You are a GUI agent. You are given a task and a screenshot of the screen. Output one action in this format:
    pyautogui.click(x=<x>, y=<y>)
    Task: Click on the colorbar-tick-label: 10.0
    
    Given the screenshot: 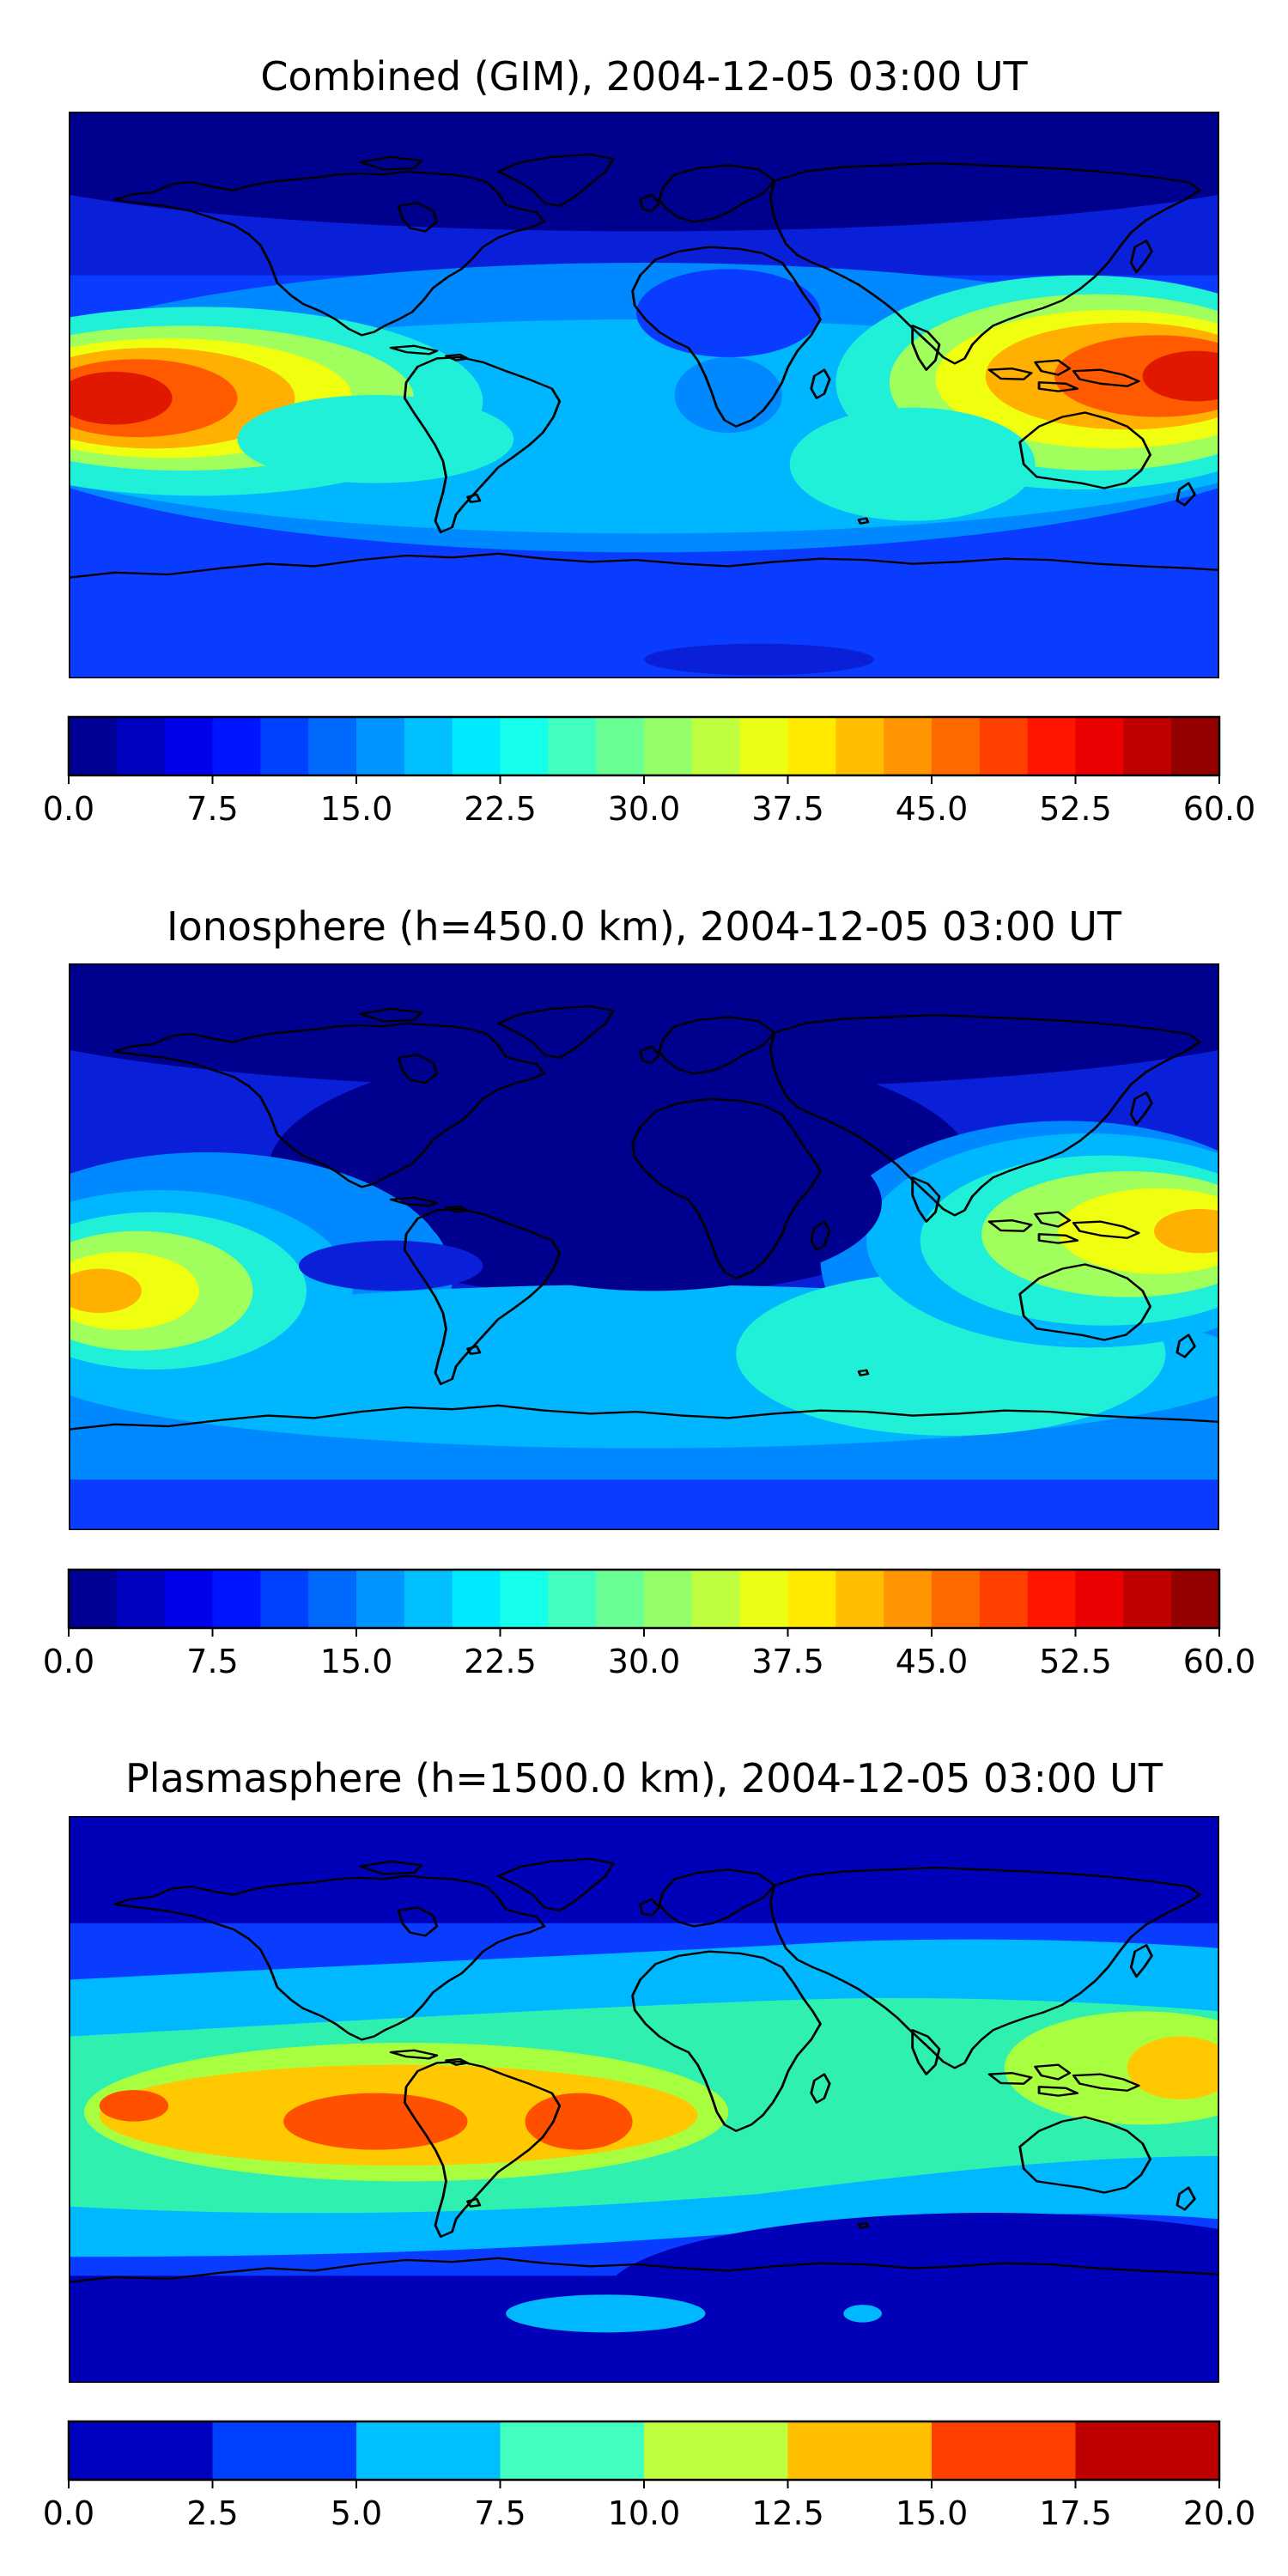 What is the action you would take?
    pyautogui.click(x=644, y=2513)
    